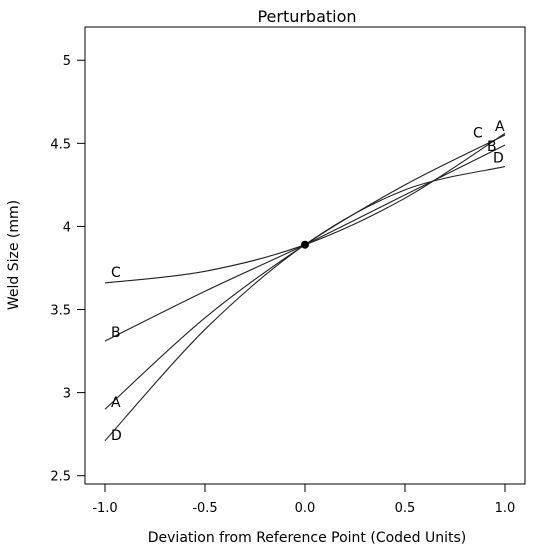  I want to click on series-label-right-d: D, so click(498, 159).